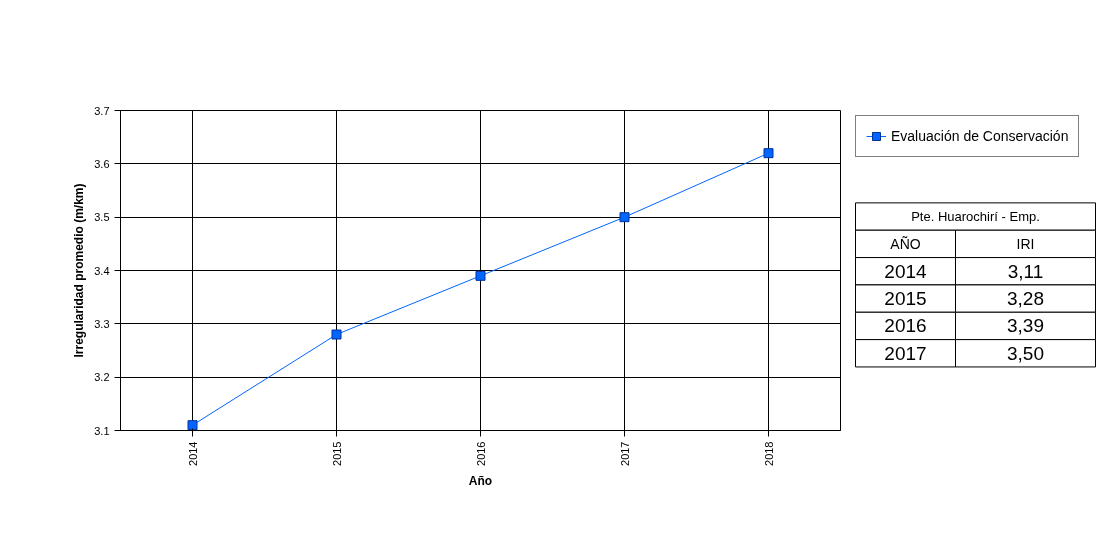 The width and height of the screenshot is (1103, 538). What do you see at coordinates (768, 453) in the screenshot?
I see `x-tick-label: 2018` at bounding box center [768, 453].